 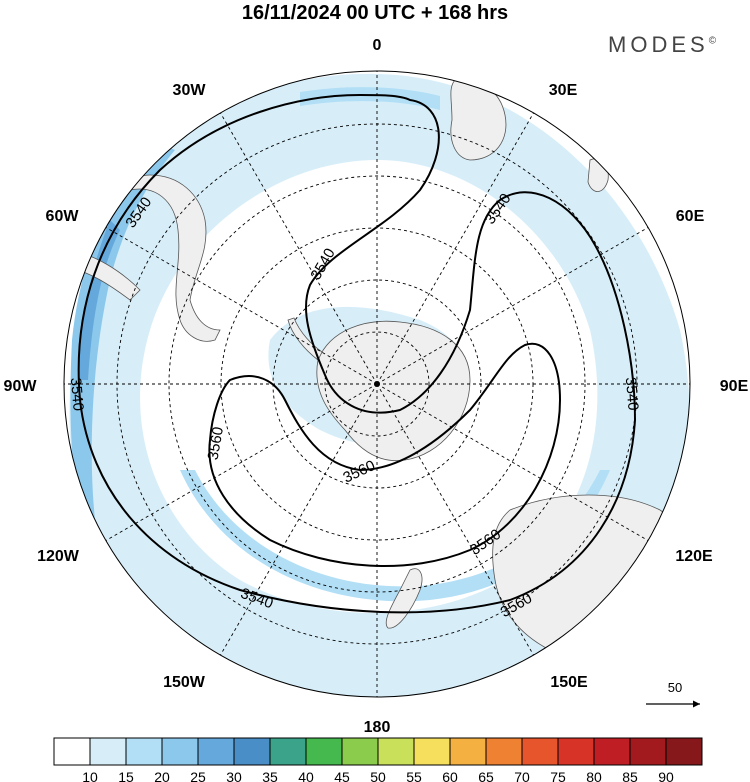 I want to click on colorbar-tick-label: 15, so click(x=126, y=775).